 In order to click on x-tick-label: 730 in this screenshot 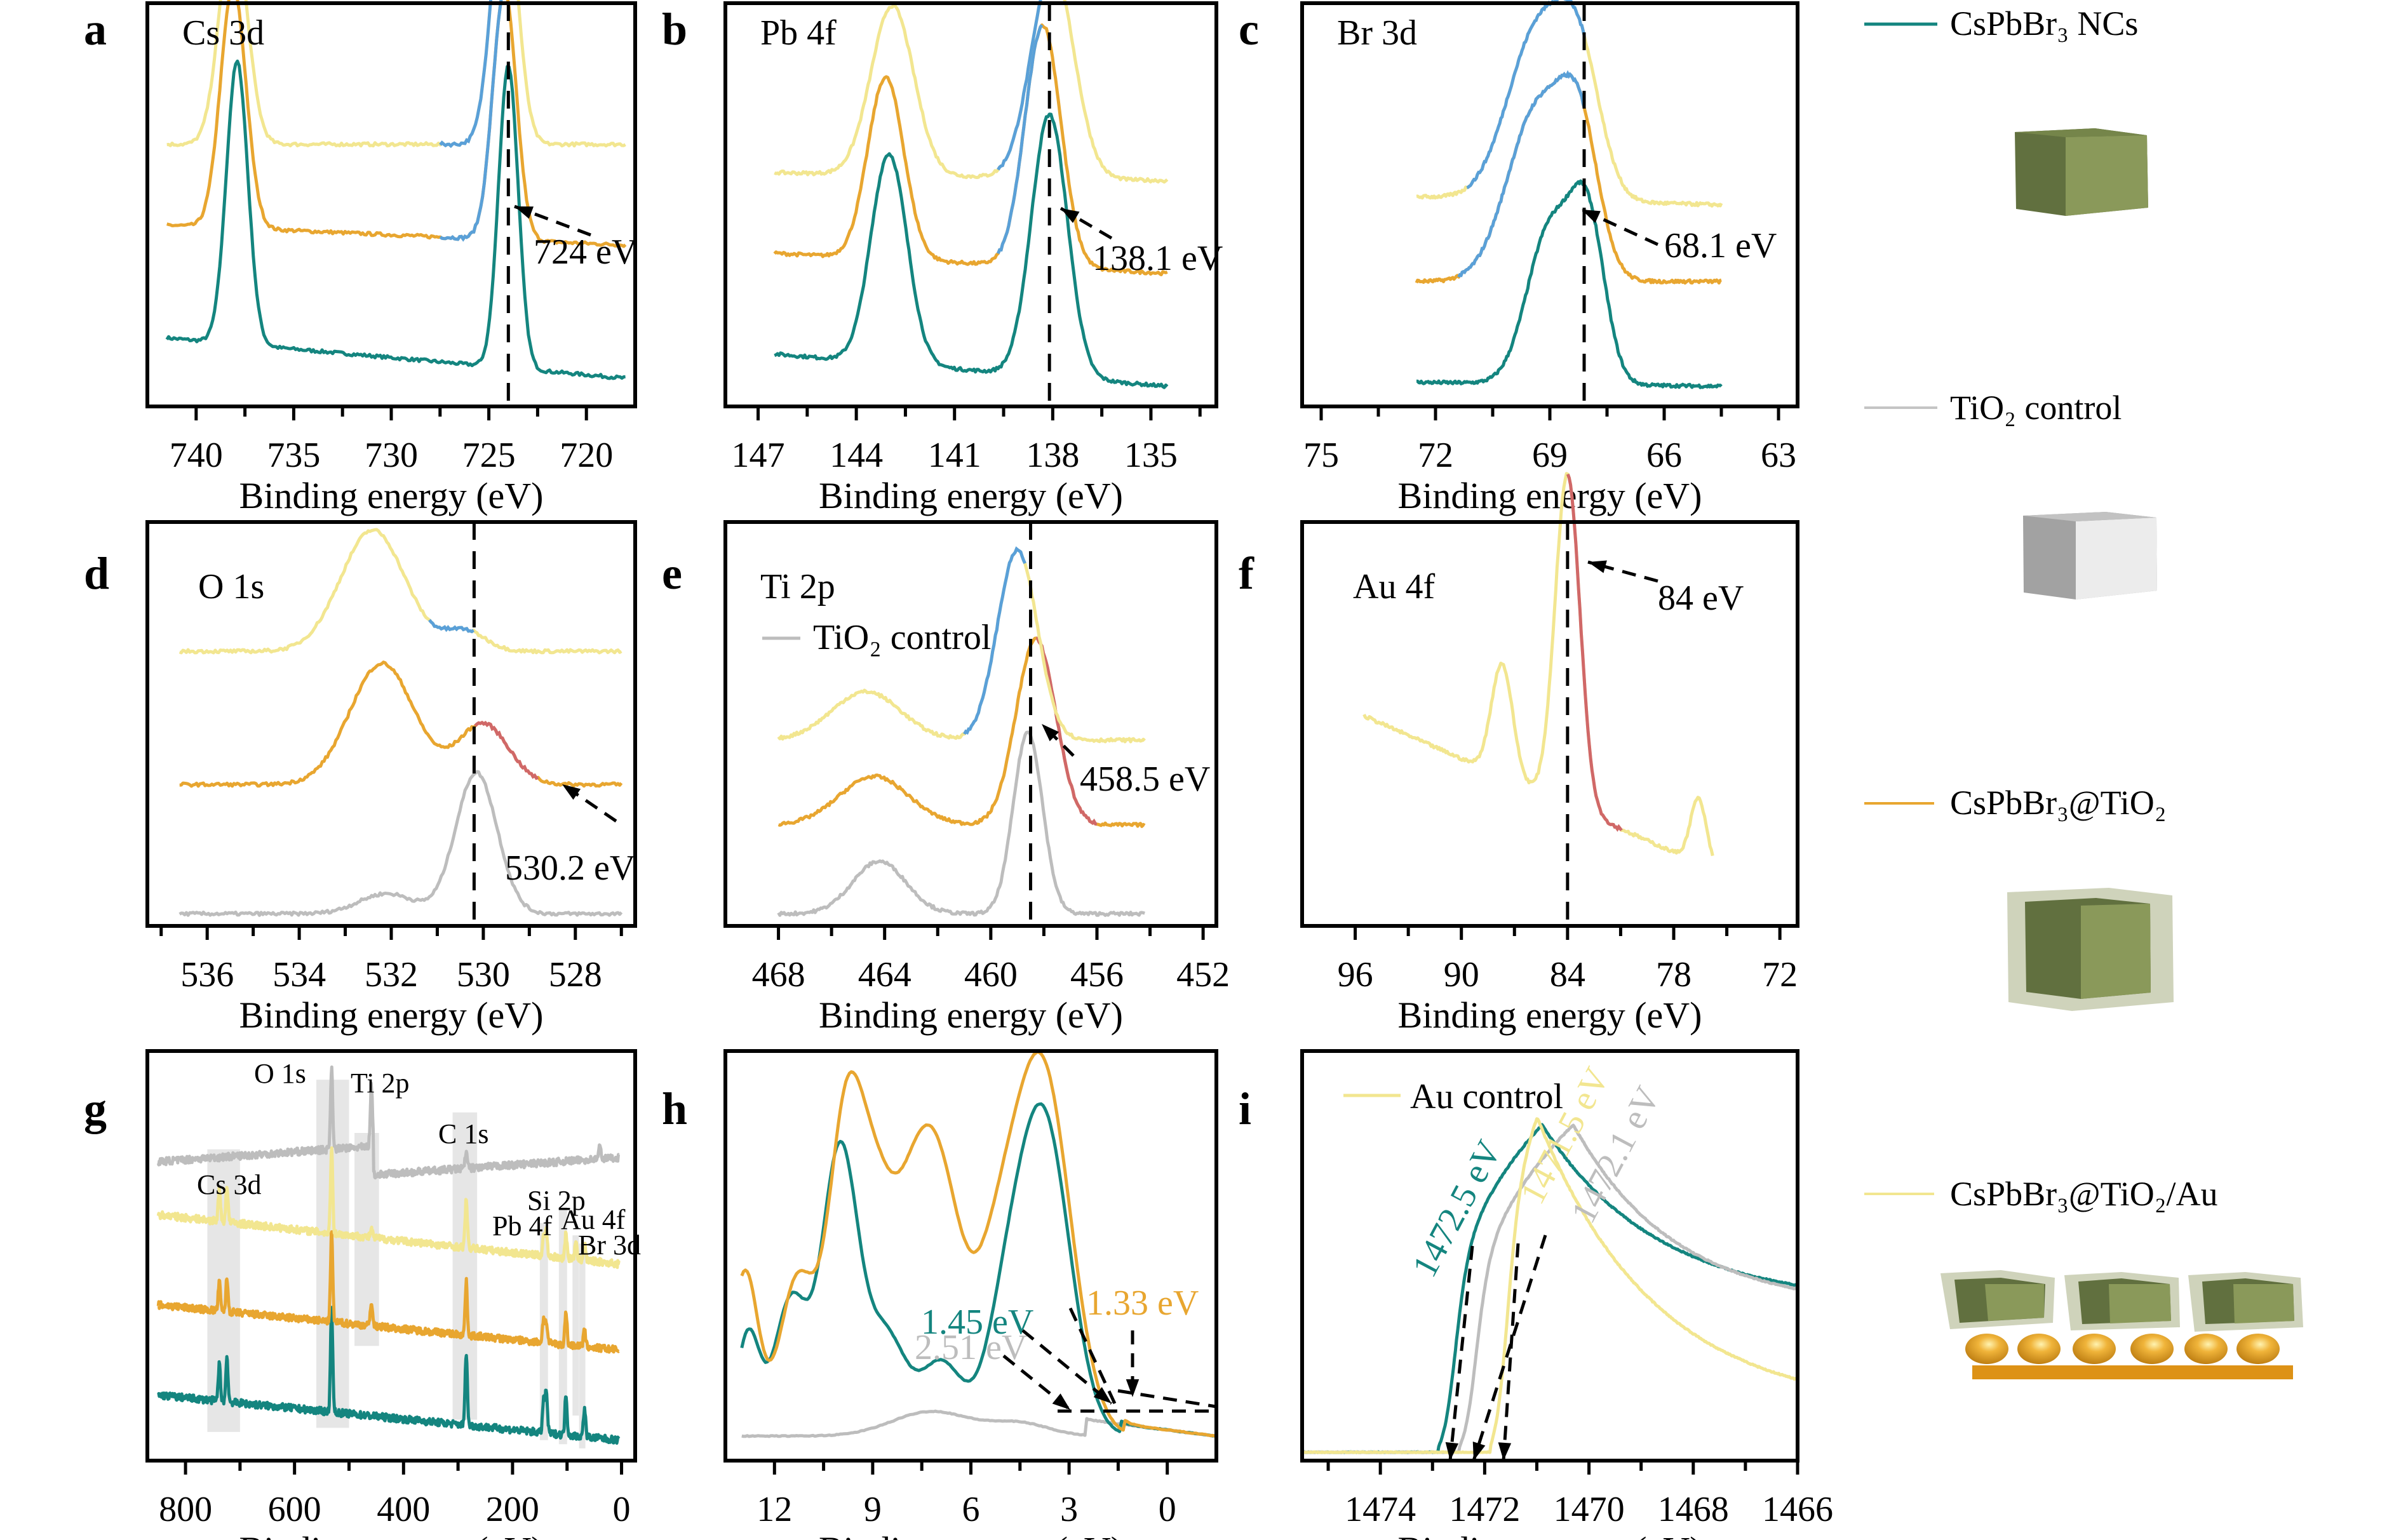, I will do `click(392, 455)`.